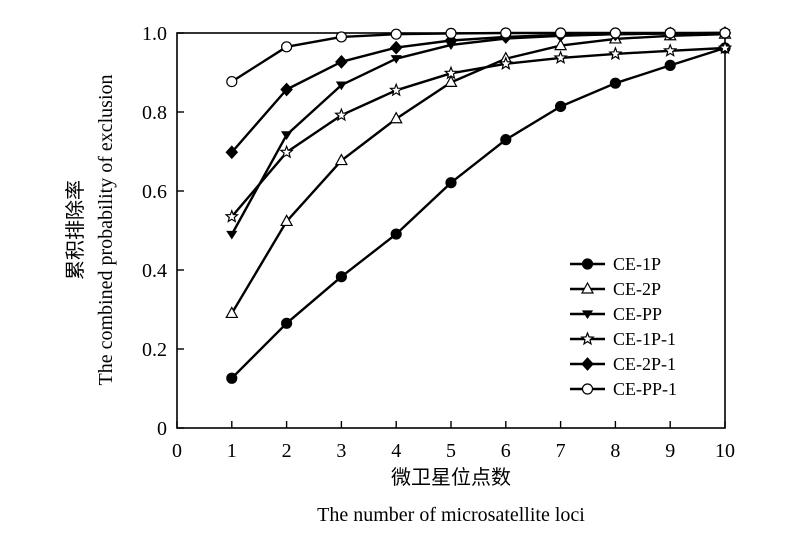 This screenshot has width=800, height=545. I want to click on x-axis-title-en: The number of microsatellite loci, so click(451, 515).